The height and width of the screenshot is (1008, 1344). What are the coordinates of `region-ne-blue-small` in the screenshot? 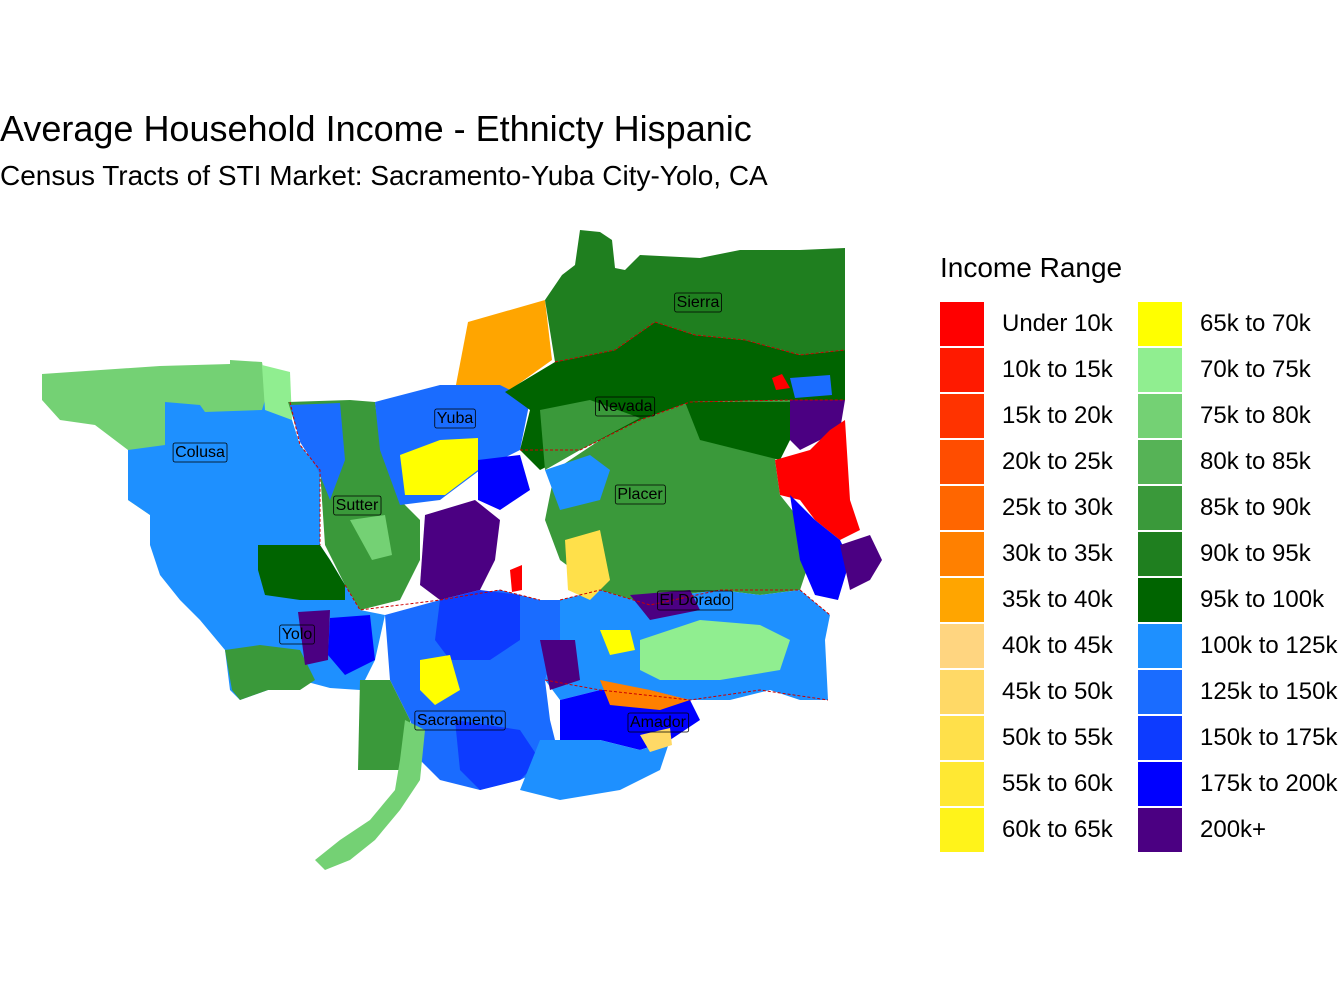 It's located at (811, 386).